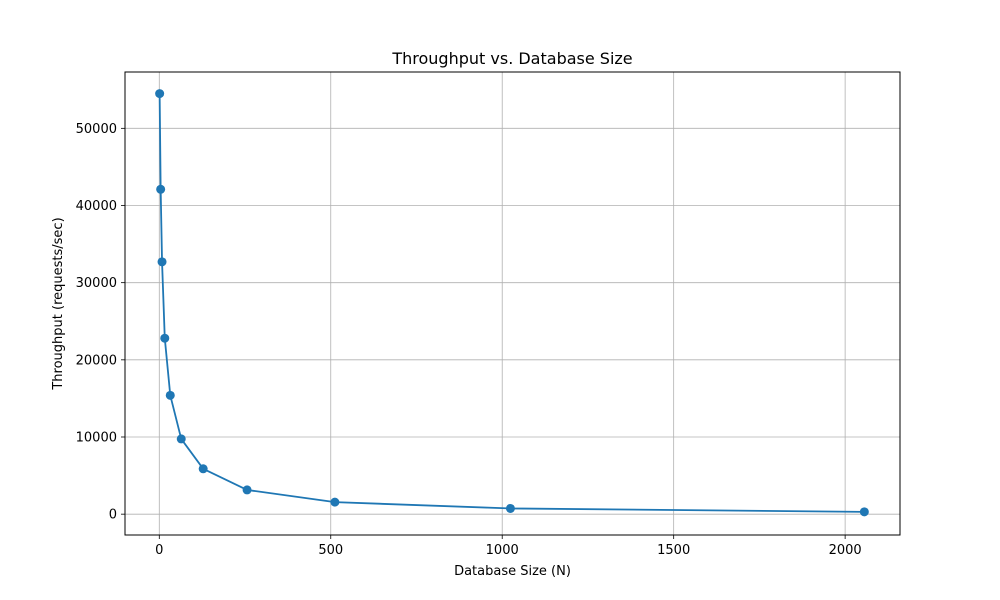 Image resolution: width=1000 pixels, height=600 pixels. I want to click on chart-title: Throughput vs. Database Size, so click(511, 58).